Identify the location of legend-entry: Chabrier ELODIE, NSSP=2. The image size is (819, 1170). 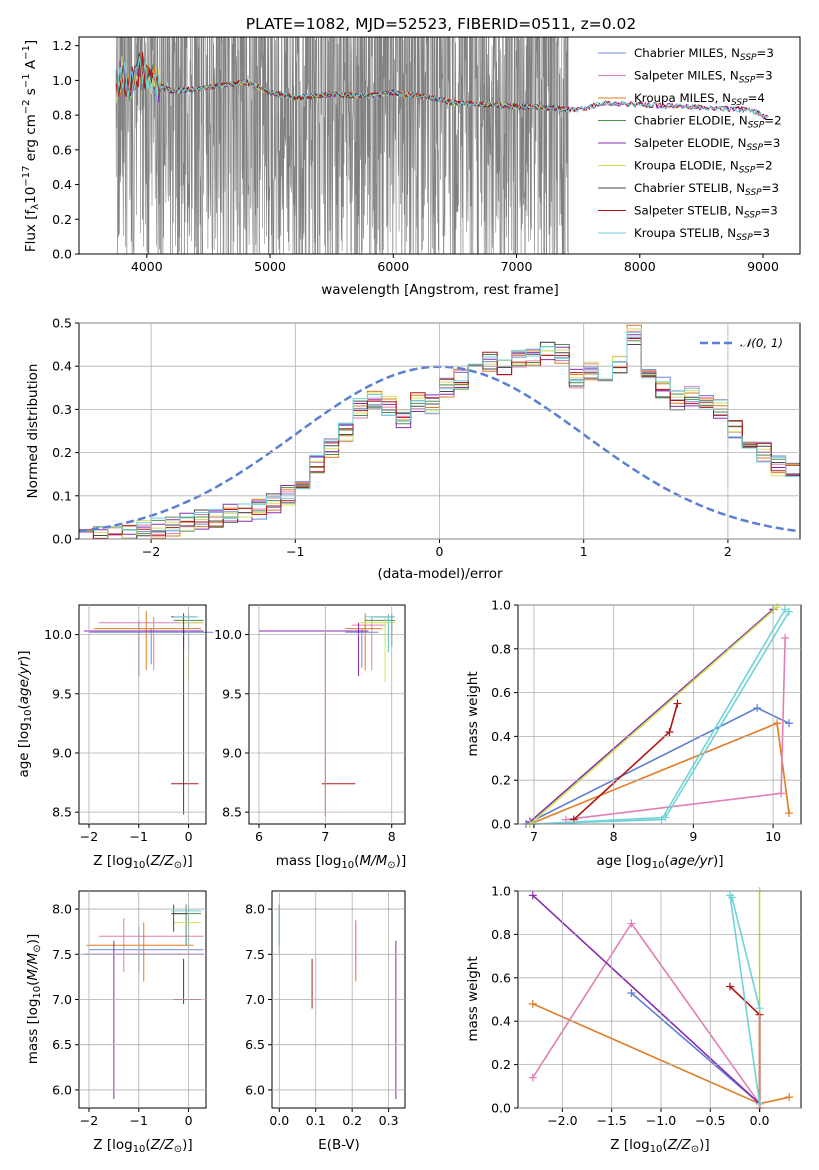
(708, 122).